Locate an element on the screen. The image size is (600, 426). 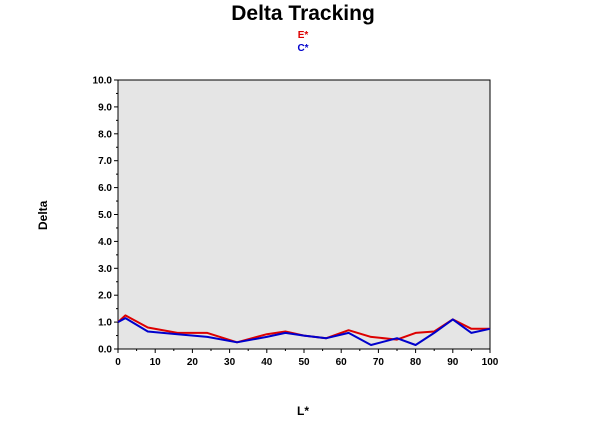
series-line-c is located at coordinates (304, 331).